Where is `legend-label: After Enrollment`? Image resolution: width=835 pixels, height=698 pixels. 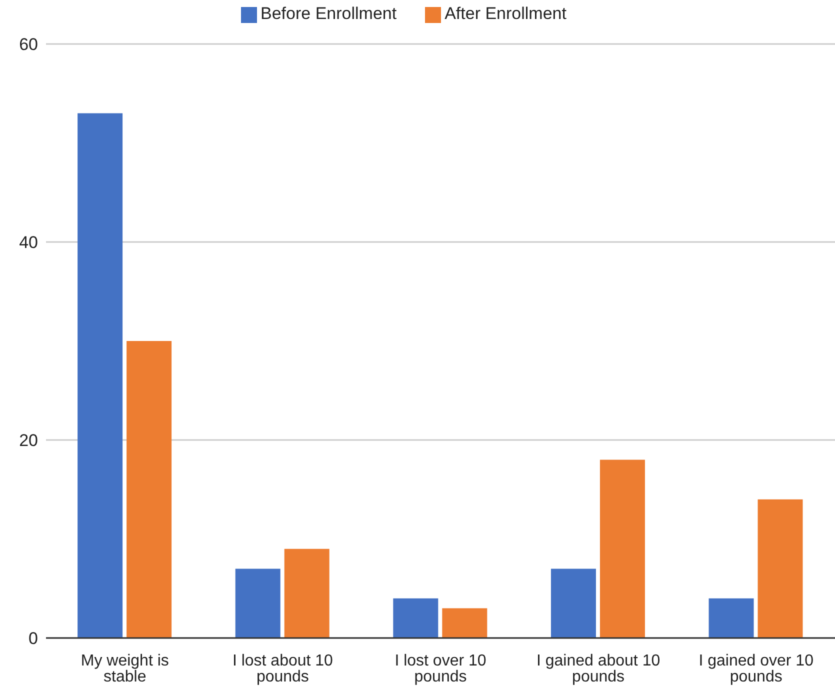
legend-label: After Enrollment is located at coordinates (505, 13).